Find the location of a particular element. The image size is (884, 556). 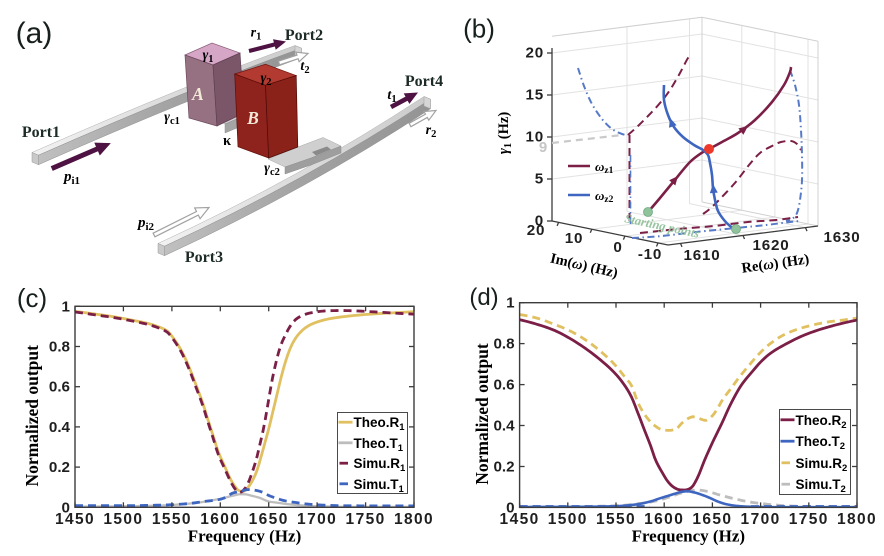

svg-text: (c) is located at coordinates (32, 298).